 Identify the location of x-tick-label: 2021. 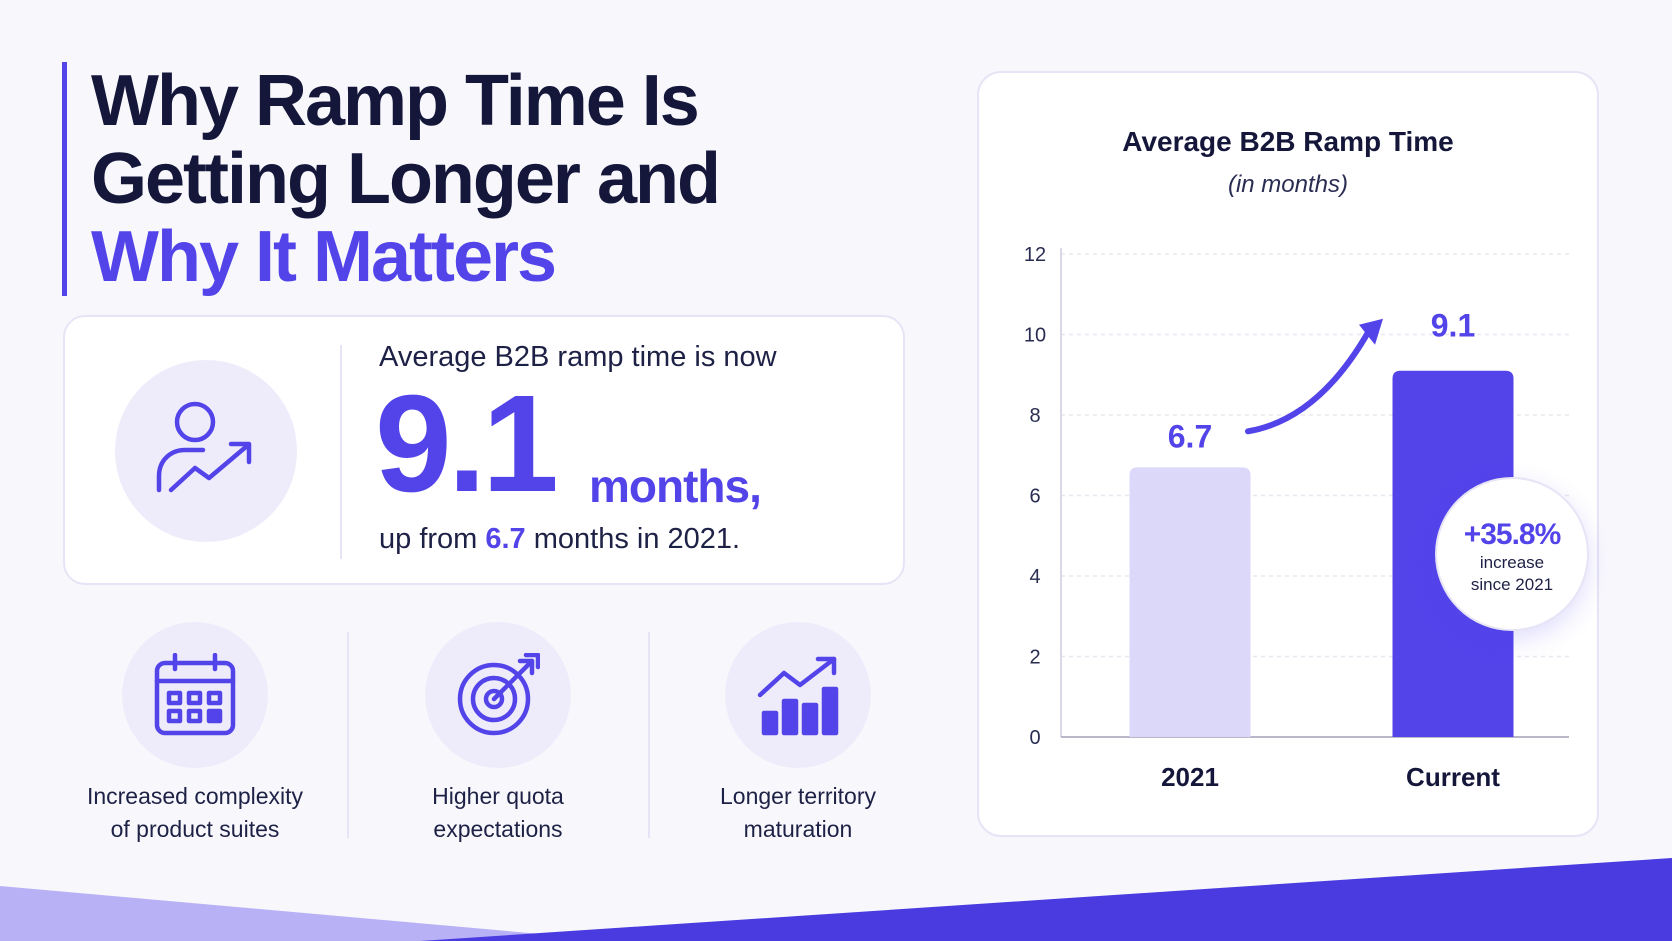
(1190, 777).